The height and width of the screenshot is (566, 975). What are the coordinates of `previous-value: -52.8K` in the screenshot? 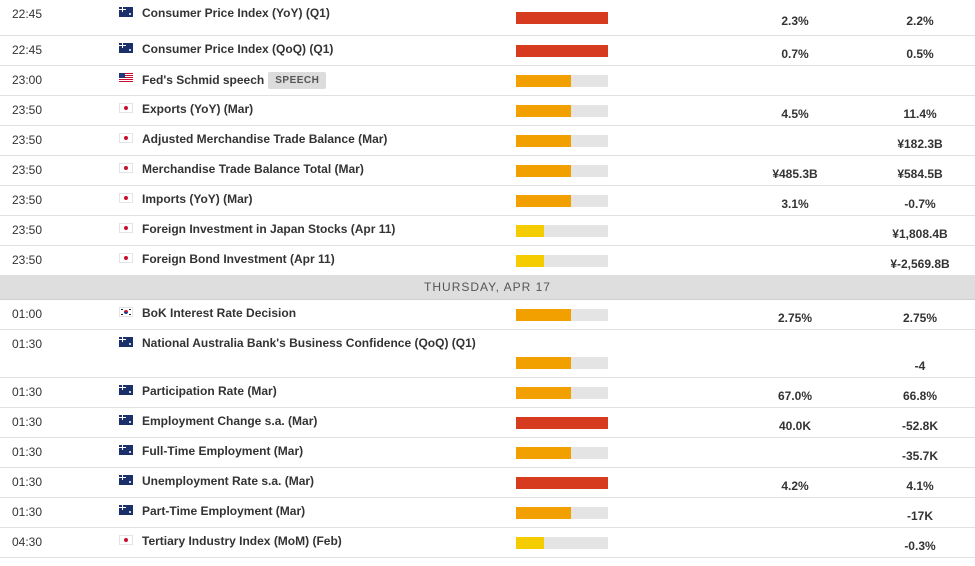 It's located at (920, 426).